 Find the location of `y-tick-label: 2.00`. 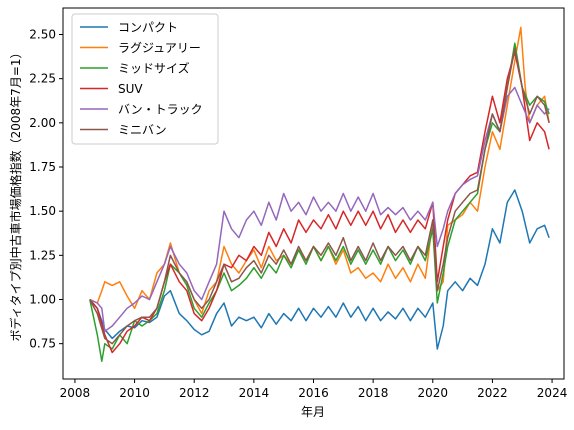

y-tick-label: 2.00 is located at coordinates (42, 123).